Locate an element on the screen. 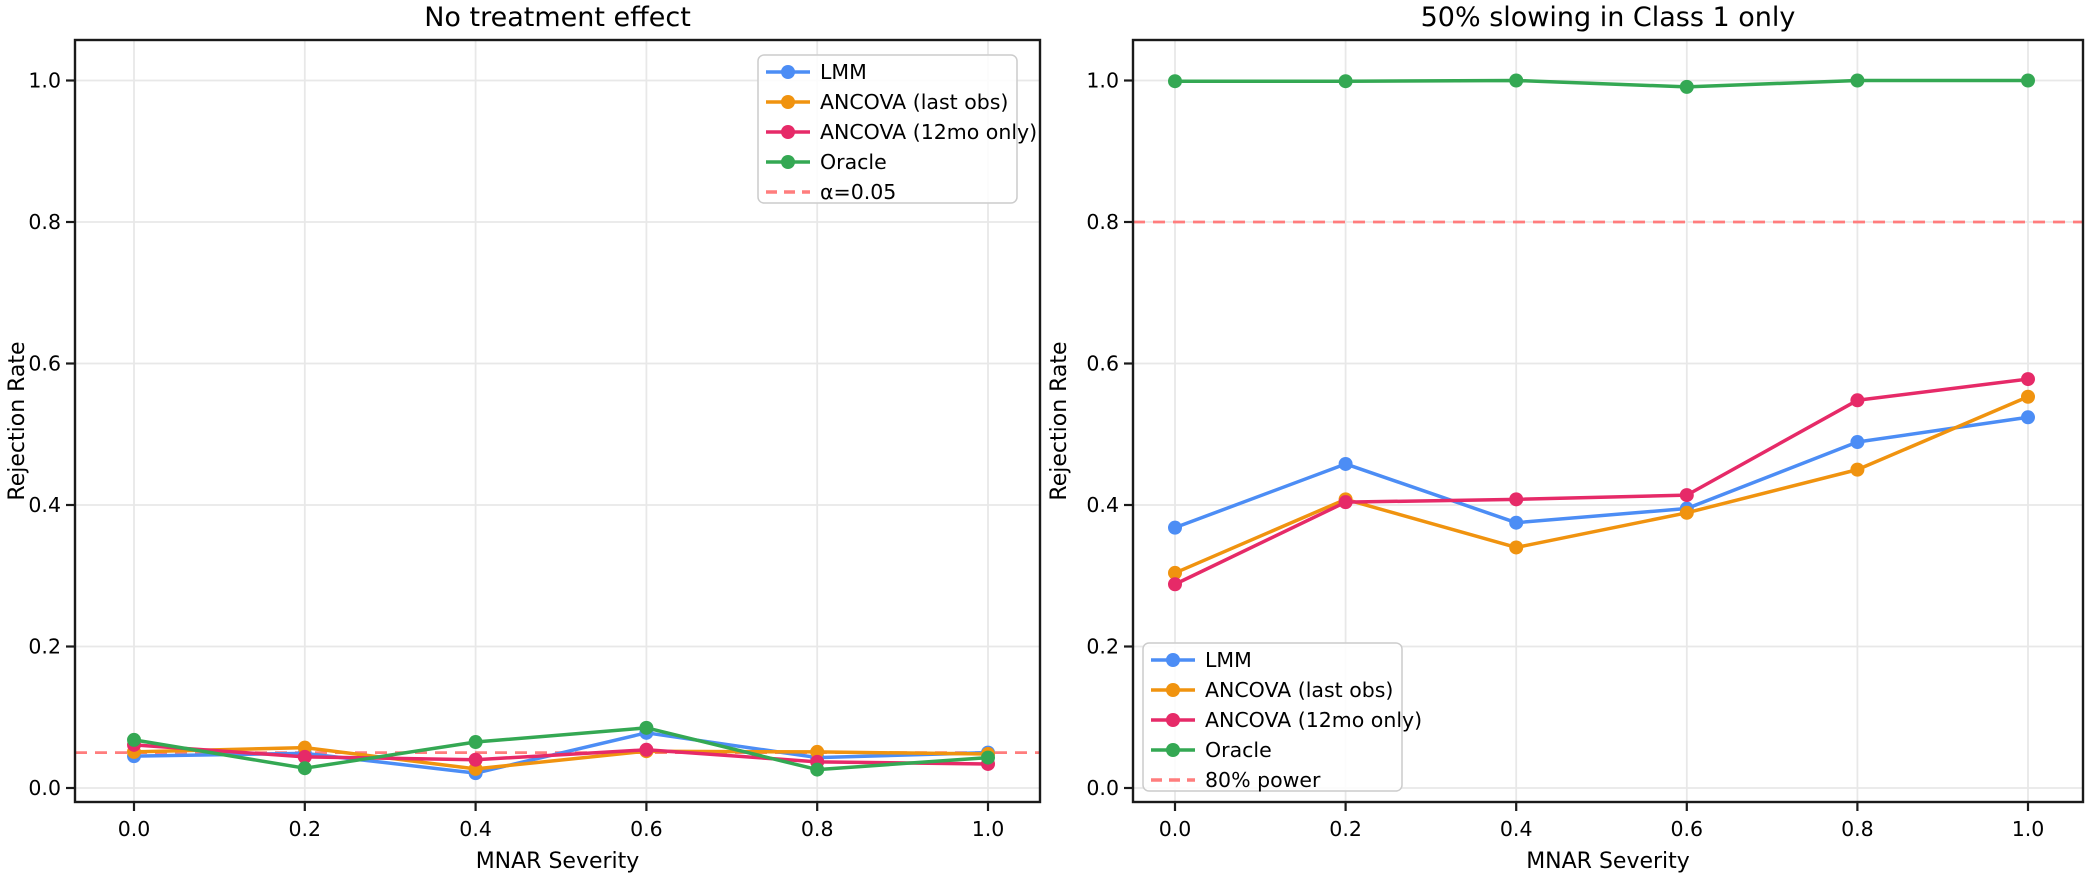 The image size is (2085, 883). series-ancova-12mo-only is located at coordinates (1601, 482).